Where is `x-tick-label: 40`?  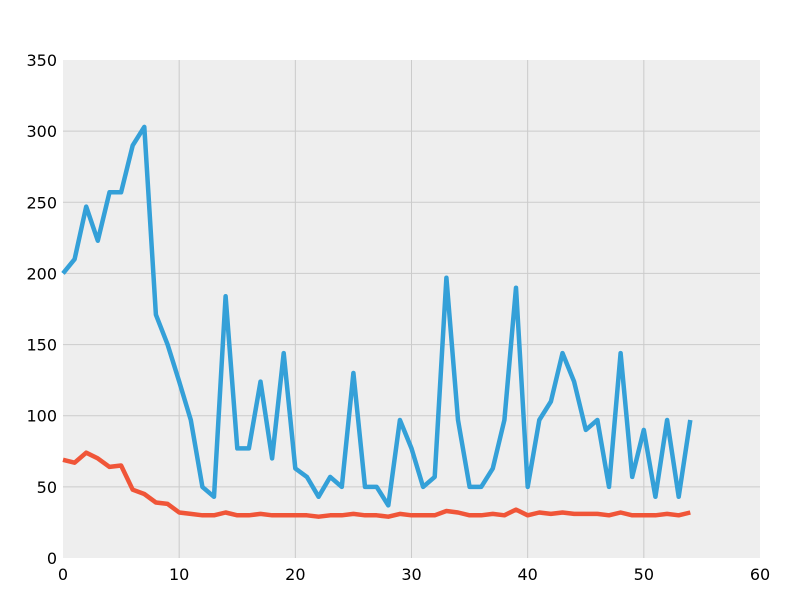 x-tick-label: 40 is located at coordinates (527, 574).